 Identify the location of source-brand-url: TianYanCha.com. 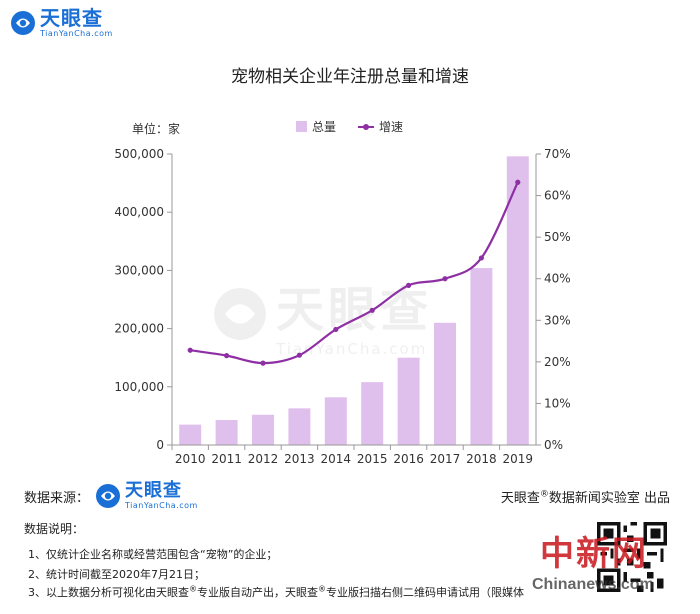
(161, 505).